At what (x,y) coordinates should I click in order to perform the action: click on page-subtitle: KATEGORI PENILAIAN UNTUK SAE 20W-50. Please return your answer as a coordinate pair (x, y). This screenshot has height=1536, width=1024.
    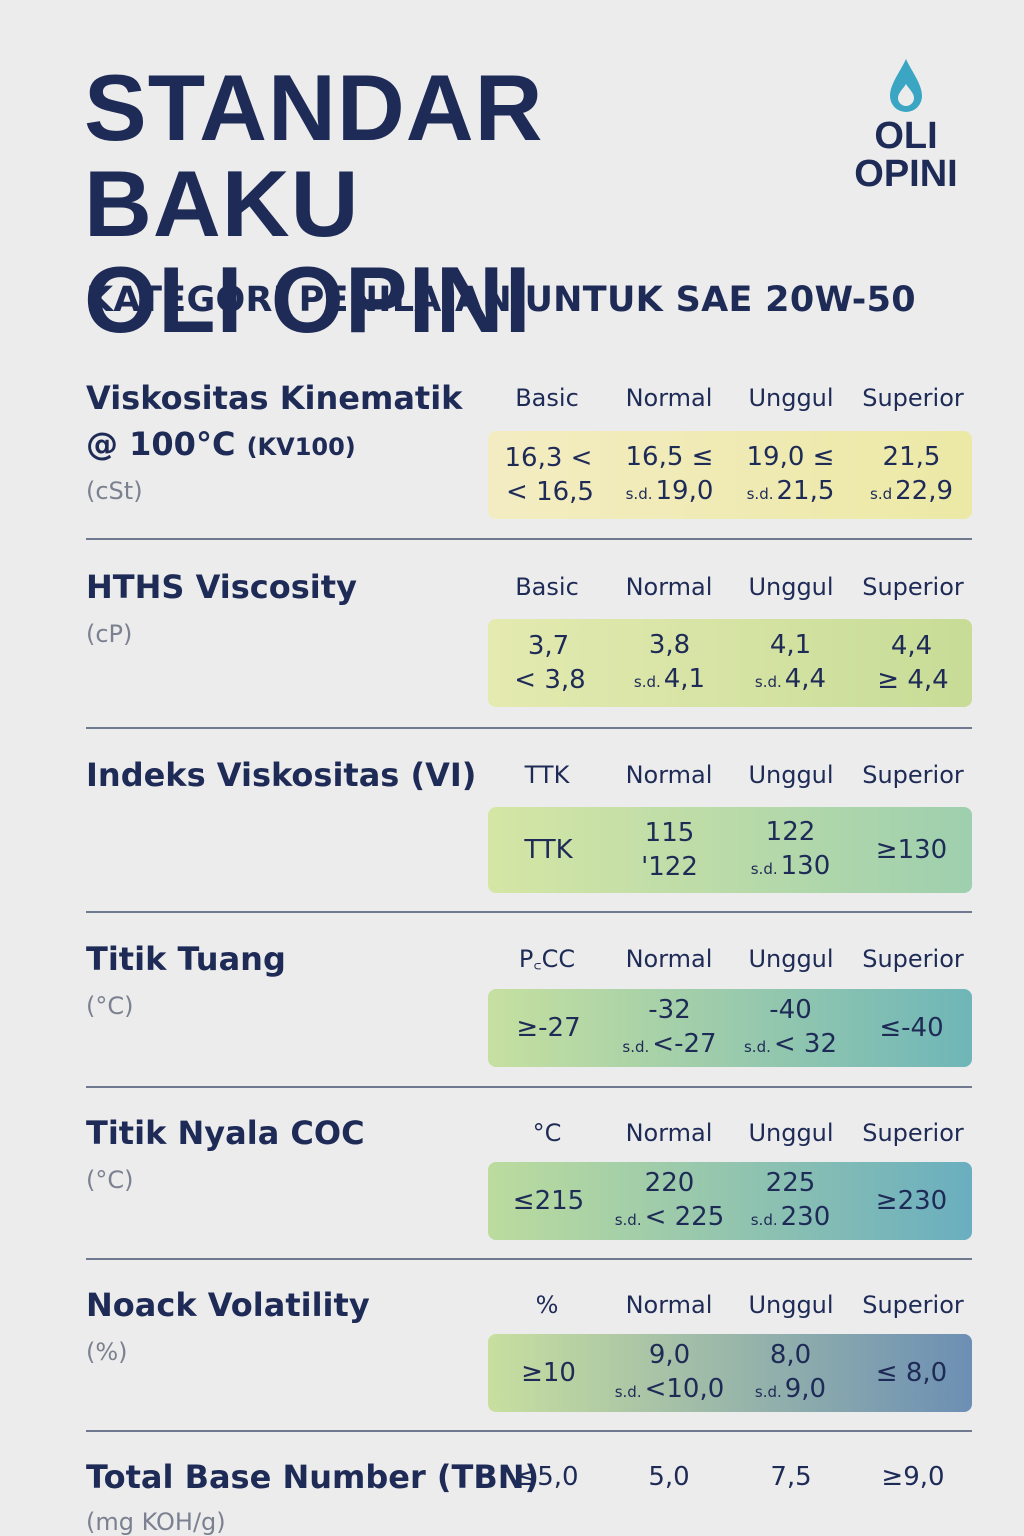
    Looking at the image, I should click on (501, 300).